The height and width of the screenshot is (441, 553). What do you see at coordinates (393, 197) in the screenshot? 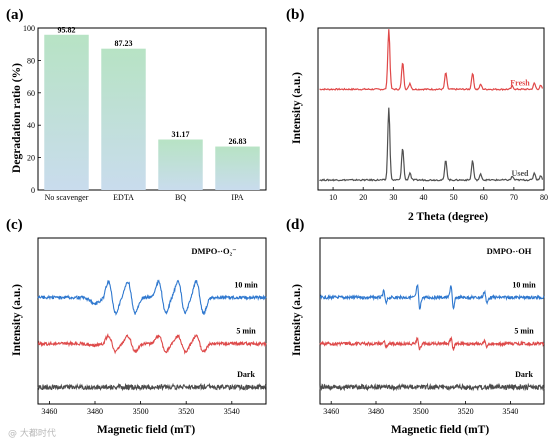
I see `panel-b-xtick-label: 30` at bounding box center [393, 197].